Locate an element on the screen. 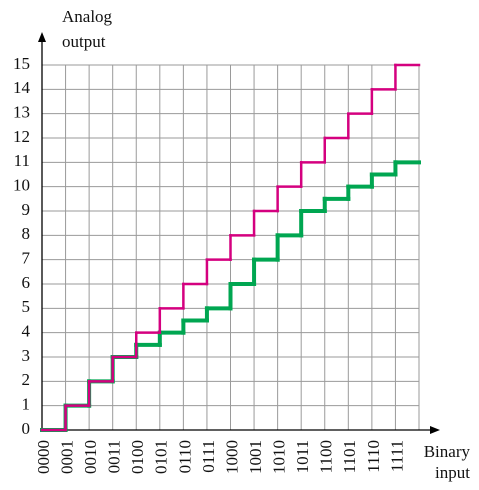  y-tick-label: 4 is located at coordinates (26, 331).